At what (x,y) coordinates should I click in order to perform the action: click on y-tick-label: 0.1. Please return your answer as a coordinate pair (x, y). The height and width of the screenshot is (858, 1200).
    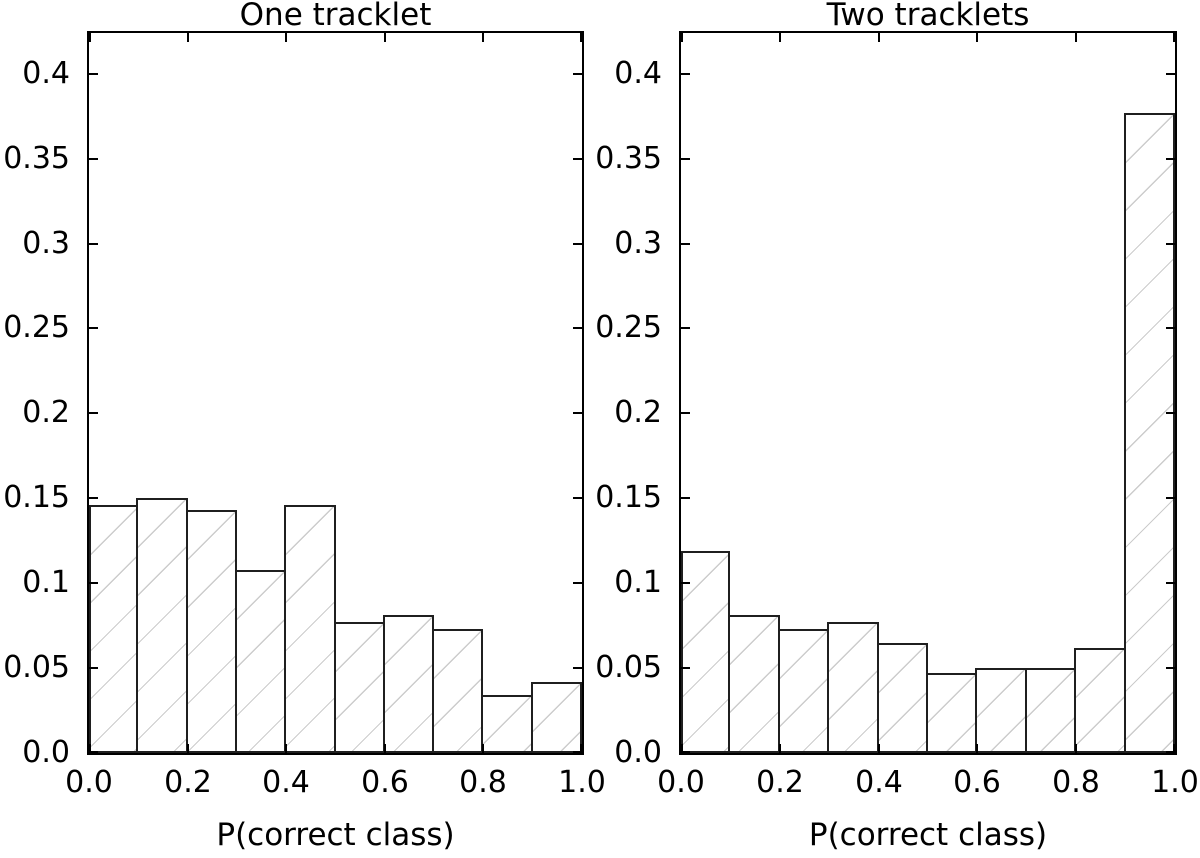
    Looking at the image, I should click on (46, 582).